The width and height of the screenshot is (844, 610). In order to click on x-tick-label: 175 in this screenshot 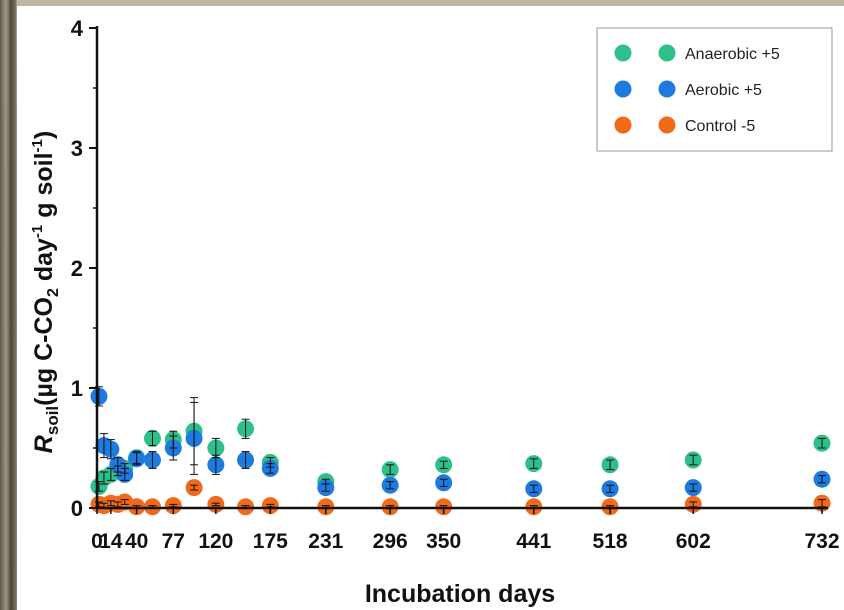, I will do `click(270, 541)`.